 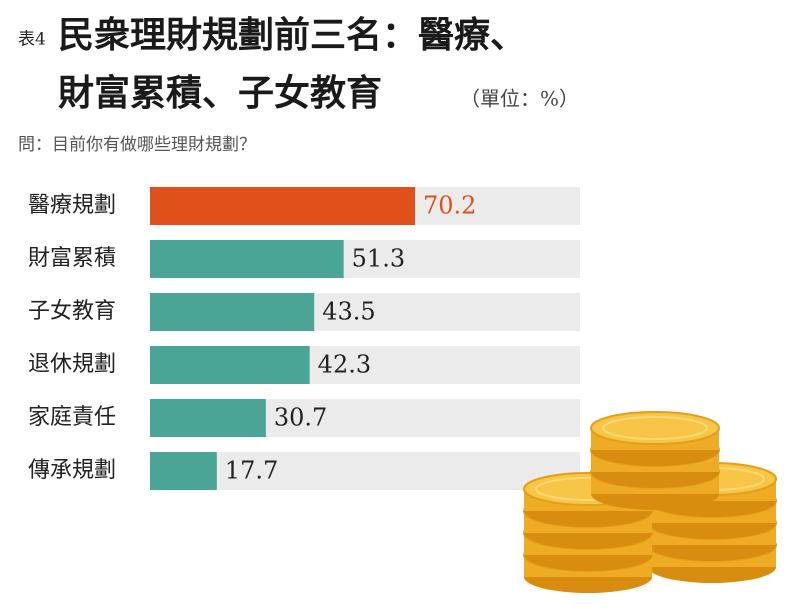 What do you see at coordinates (72, 258) in the screenshot?
I see `category-label: 財富累積` at bounding box center [72, 258].